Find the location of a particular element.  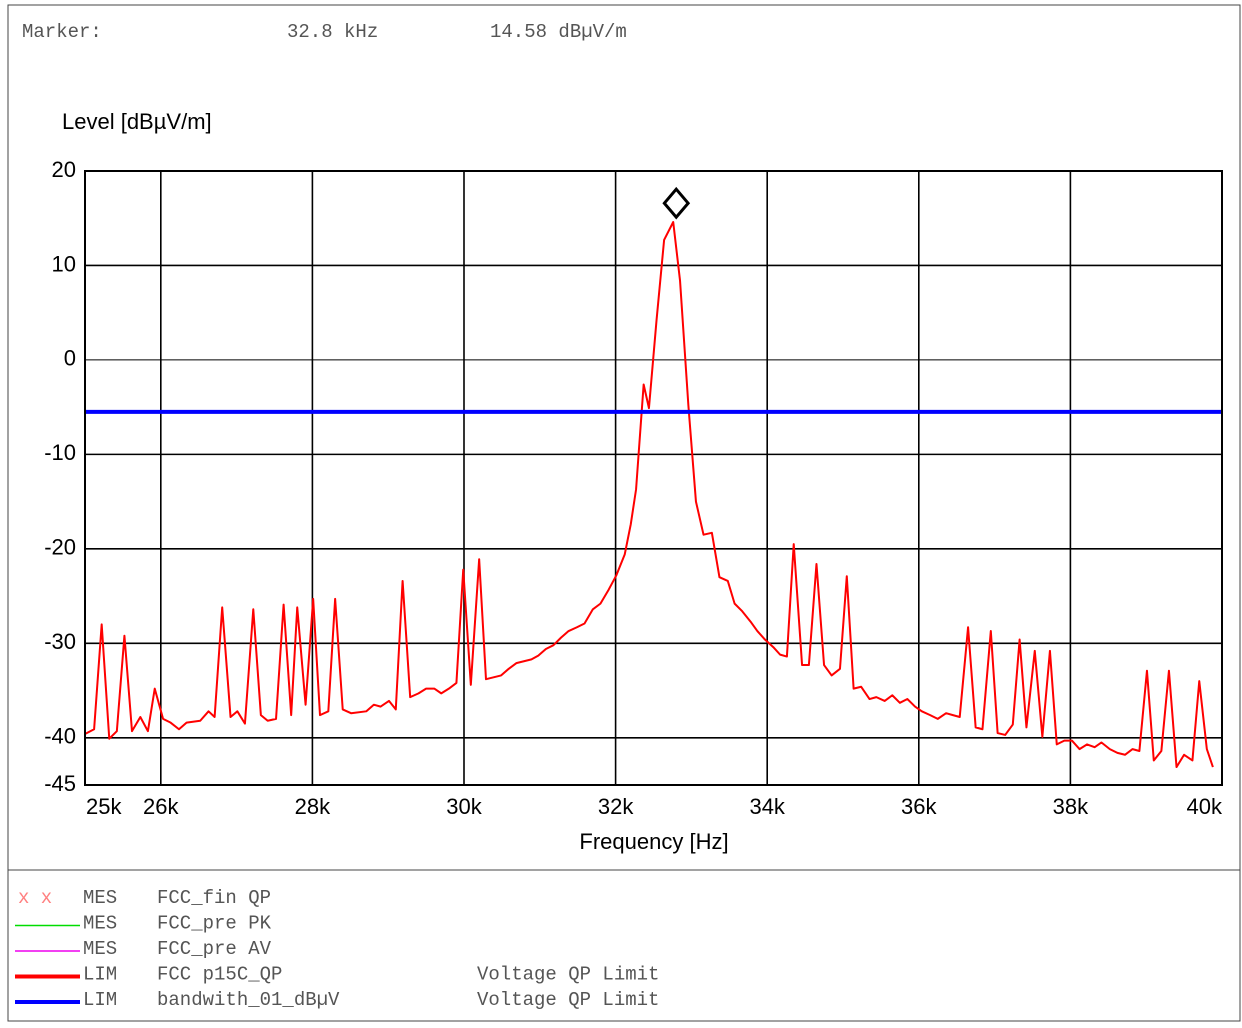

marker-frequency: 32.8 kHz is located at coordinates (332, 32).